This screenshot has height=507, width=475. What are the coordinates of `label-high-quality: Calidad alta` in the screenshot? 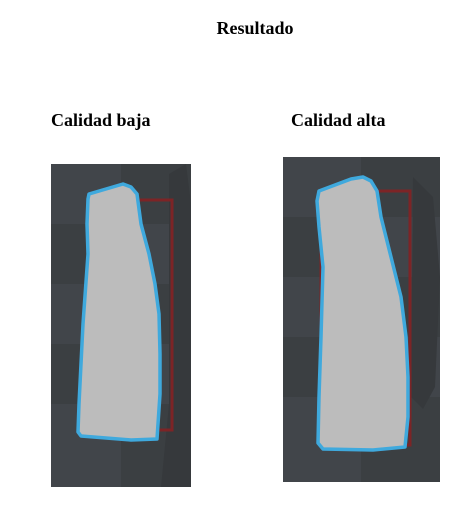 It's located at (338, 120).